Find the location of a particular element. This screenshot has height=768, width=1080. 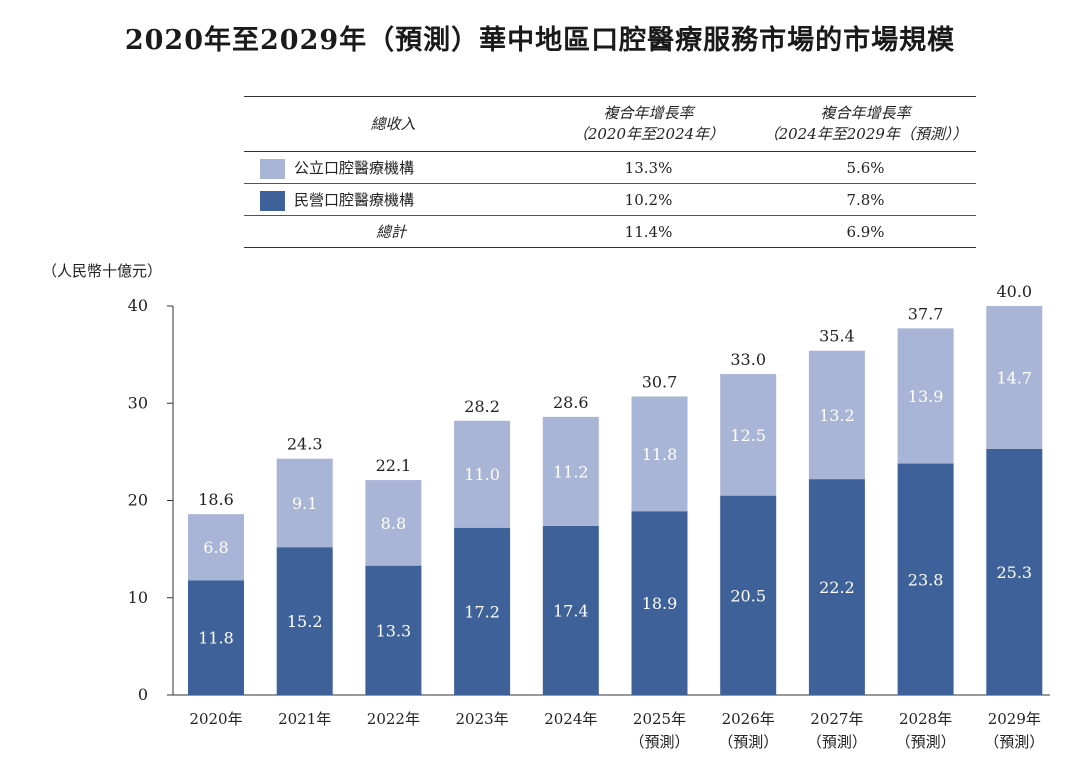

data-label-public: 11.2 is located at coordinates (571, 471).